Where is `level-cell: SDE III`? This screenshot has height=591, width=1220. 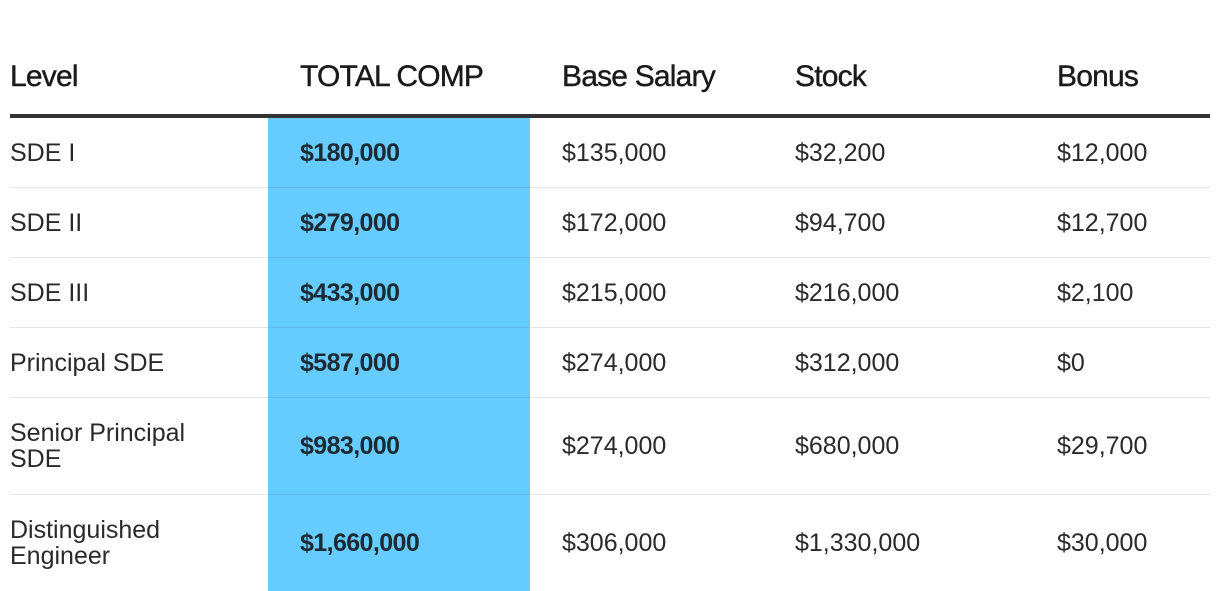
level-cell: SDE III is located at coordinates (139, 293).